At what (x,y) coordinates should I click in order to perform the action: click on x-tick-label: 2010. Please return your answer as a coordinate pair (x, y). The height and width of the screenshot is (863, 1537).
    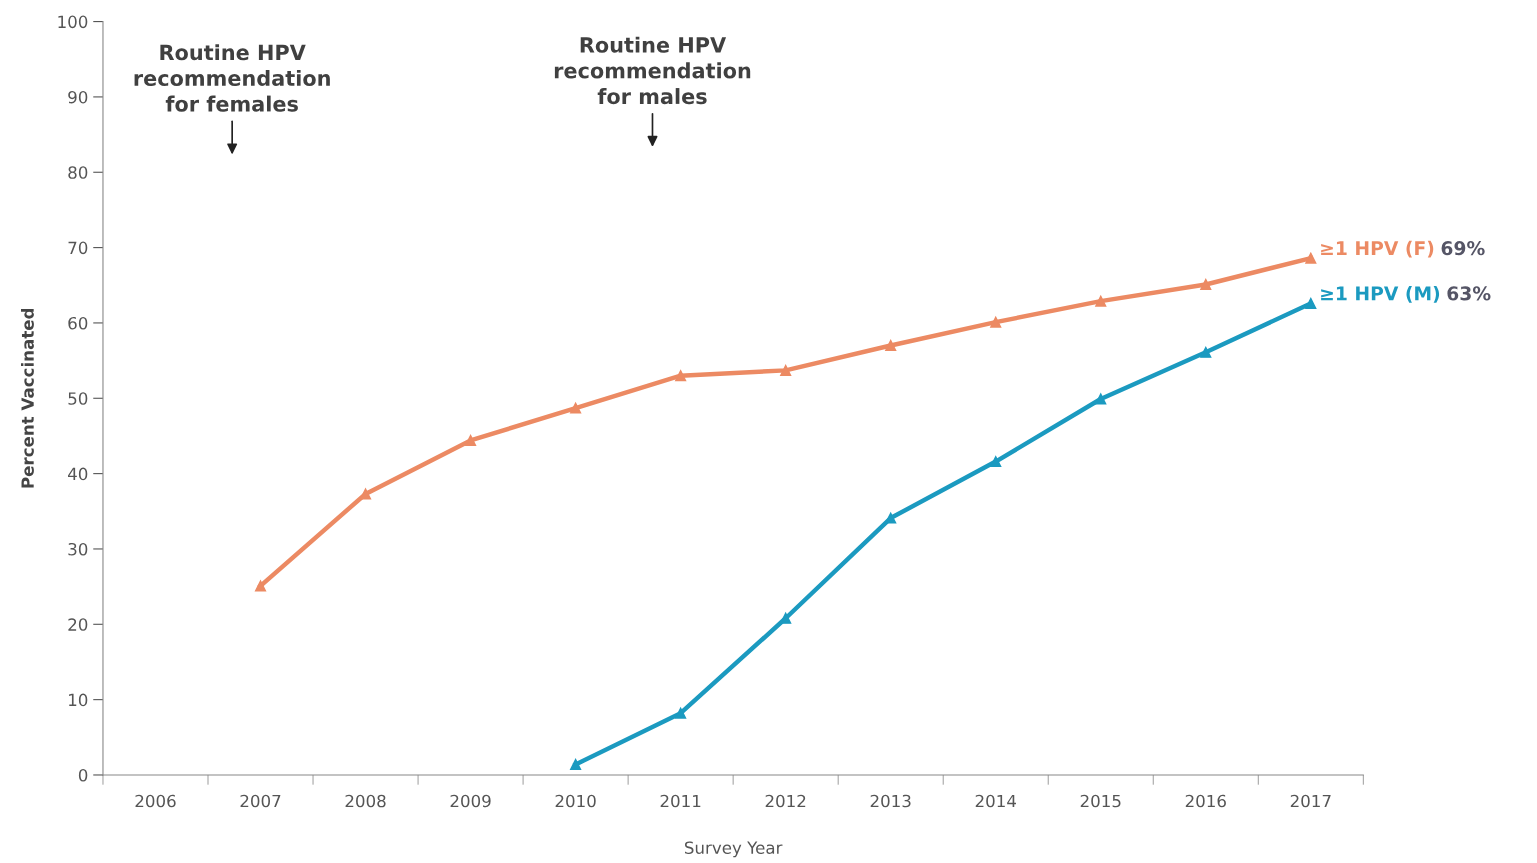
    Looking at the image, I should click on (575, 801).